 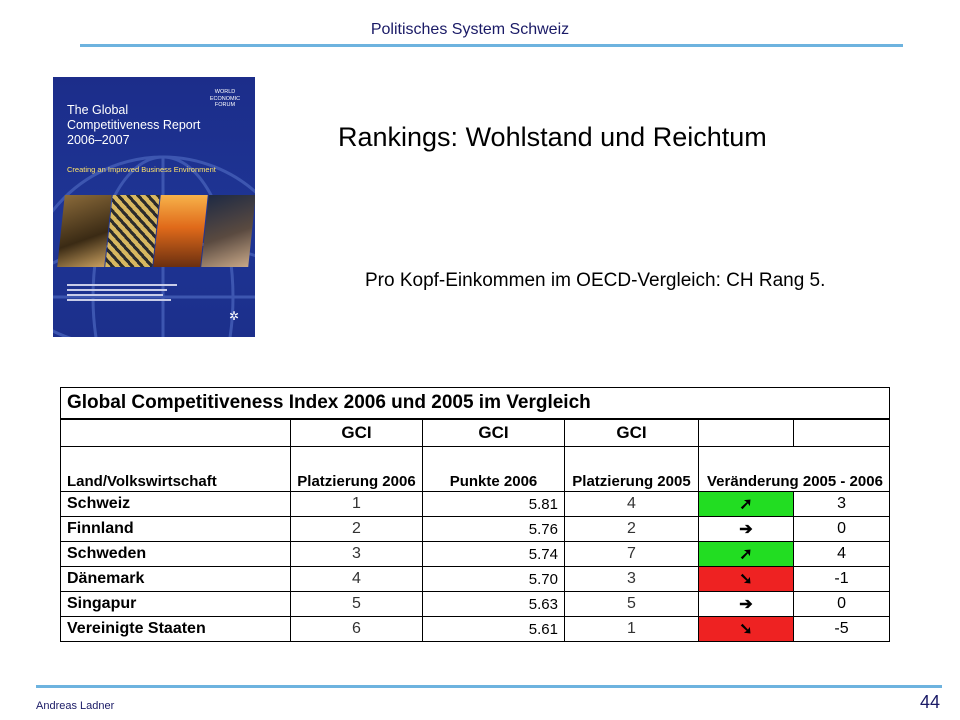 What do you see at coordinates (841, 579) in the screenshot?
I see `change-cell: -1` at bounding box center [841, 579].